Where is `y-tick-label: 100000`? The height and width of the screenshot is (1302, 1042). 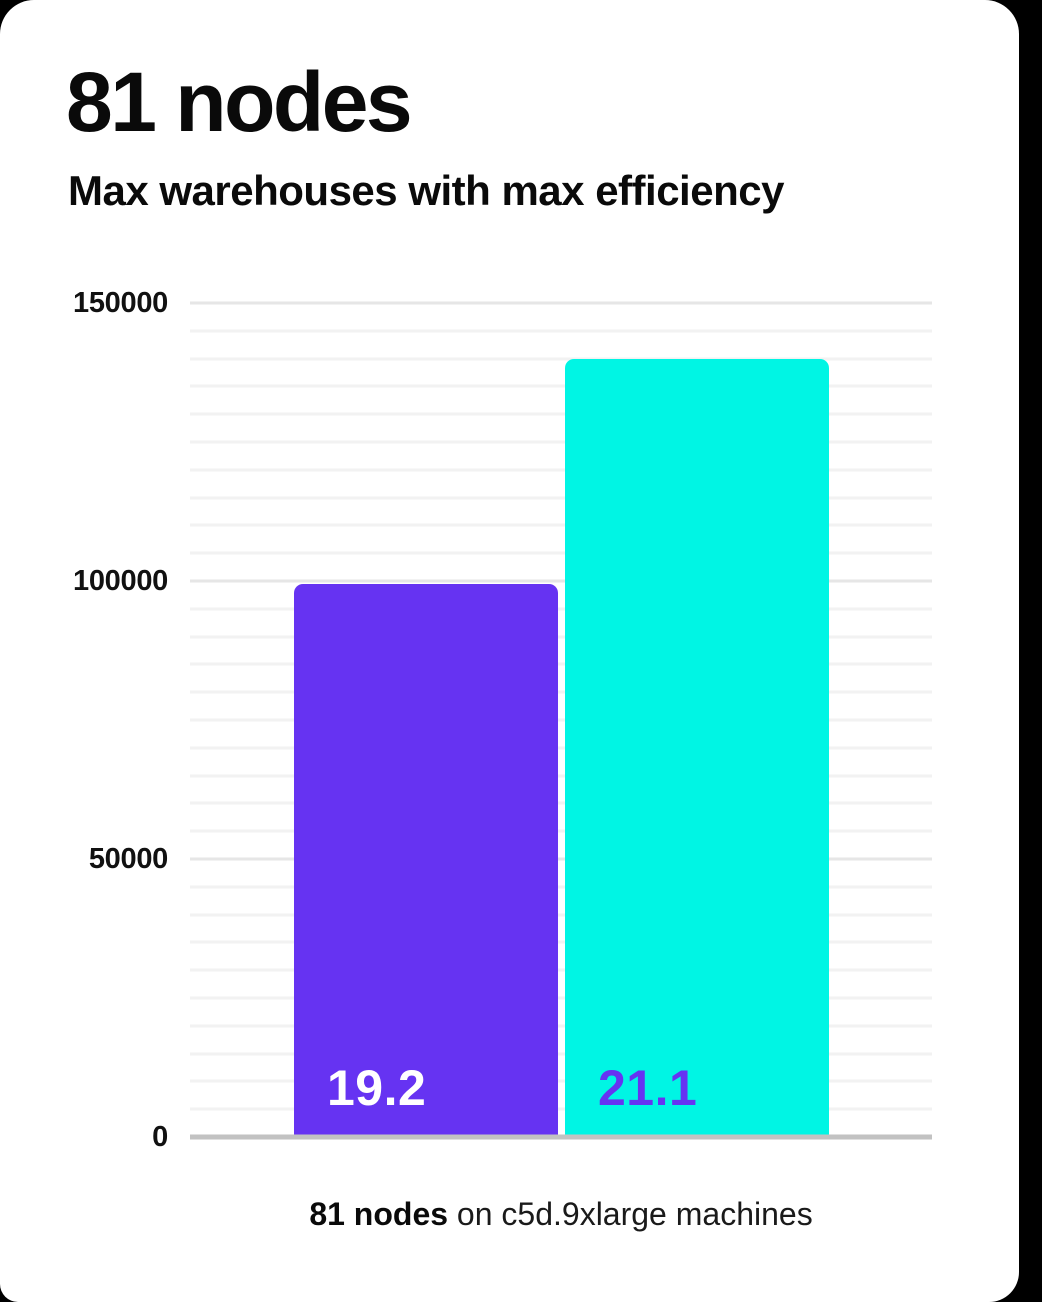
y-tick-label: 100000 is located at coordinates (120, 581).